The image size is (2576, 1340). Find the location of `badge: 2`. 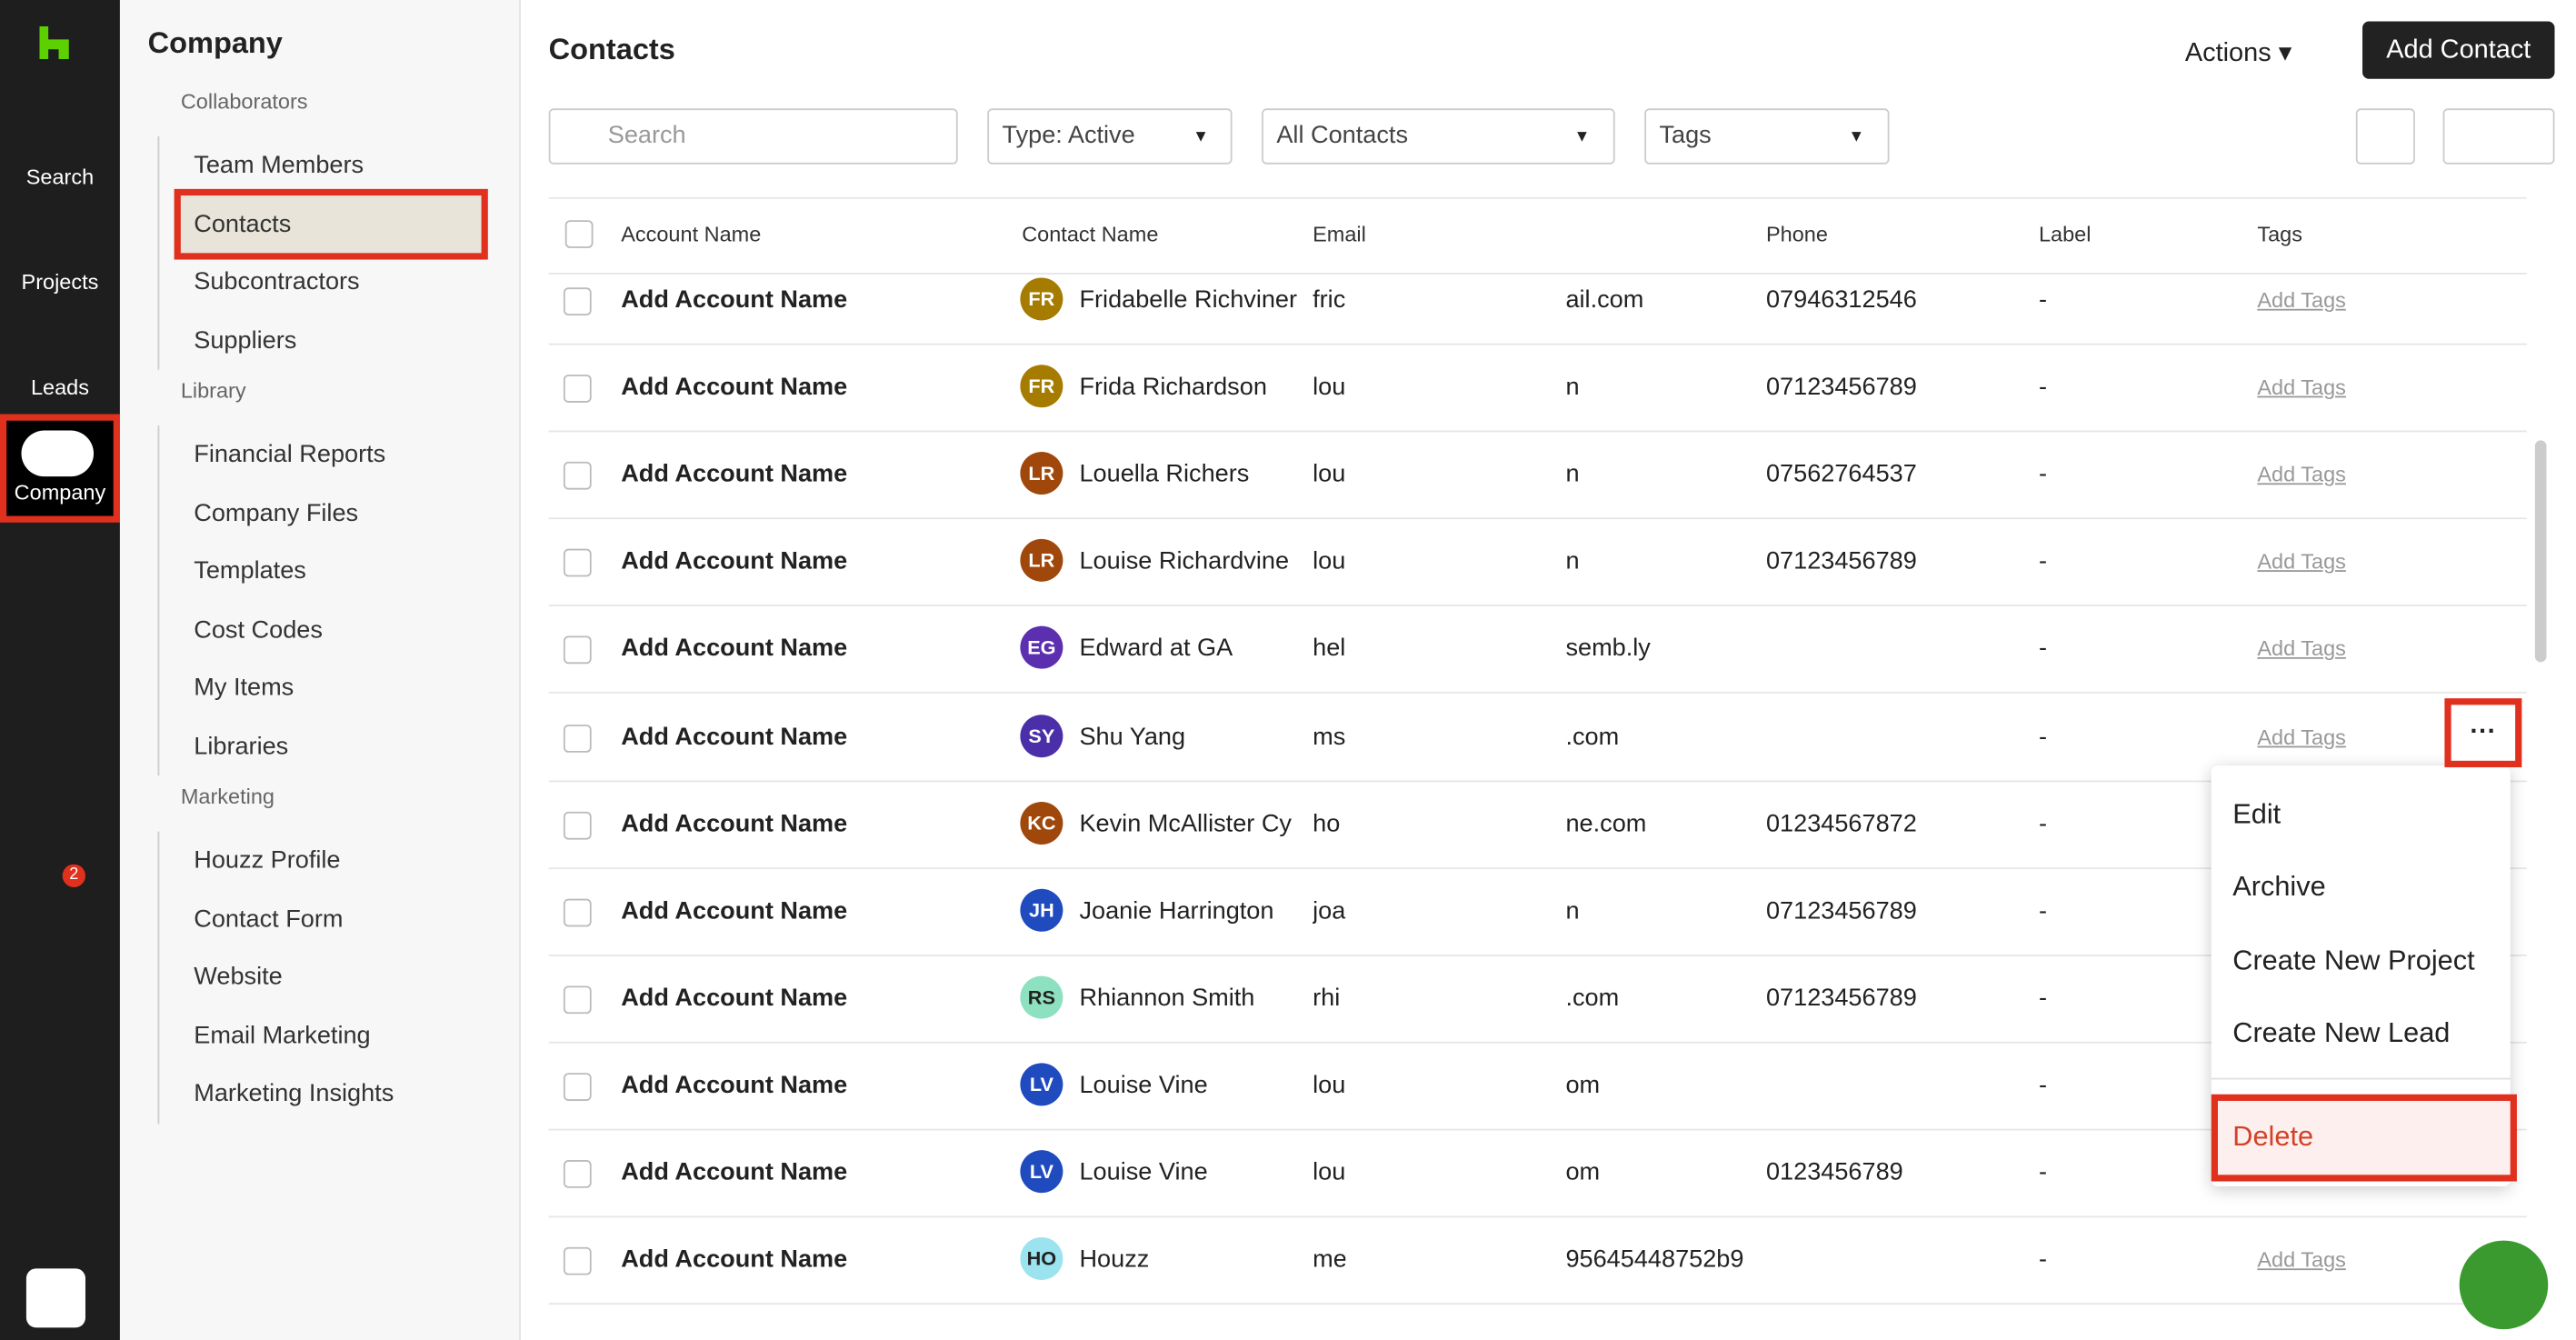

badge: 2 is located at coordinates (73, 875).